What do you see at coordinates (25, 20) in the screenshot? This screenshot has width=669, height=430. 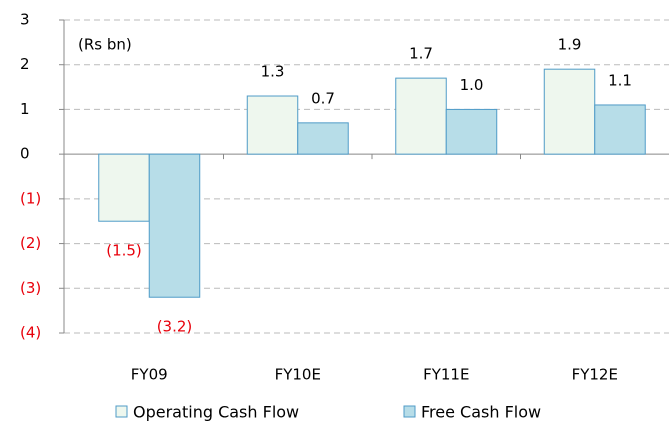 I see `y-tick-label: 3` at bounding box center [25, 20].